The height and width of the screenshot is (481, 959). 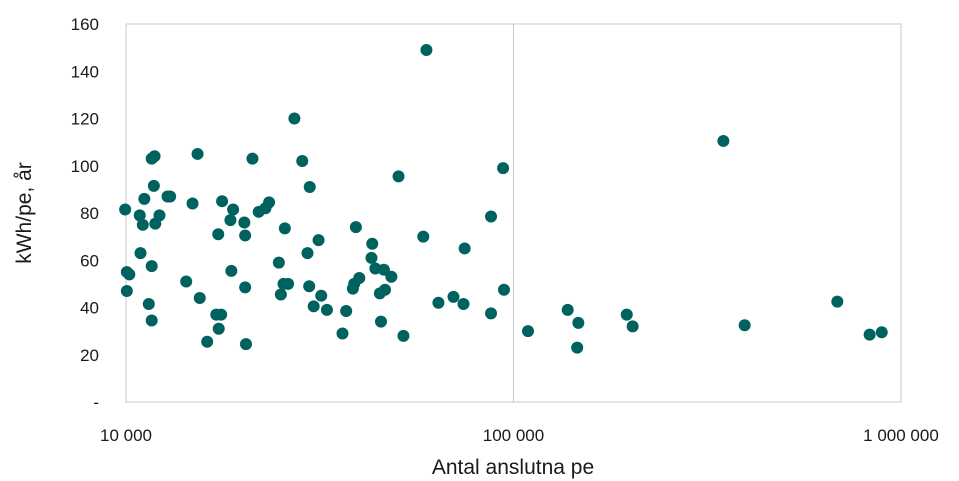 I want to click on y-tick-label: -, so click(x=96, y=402).